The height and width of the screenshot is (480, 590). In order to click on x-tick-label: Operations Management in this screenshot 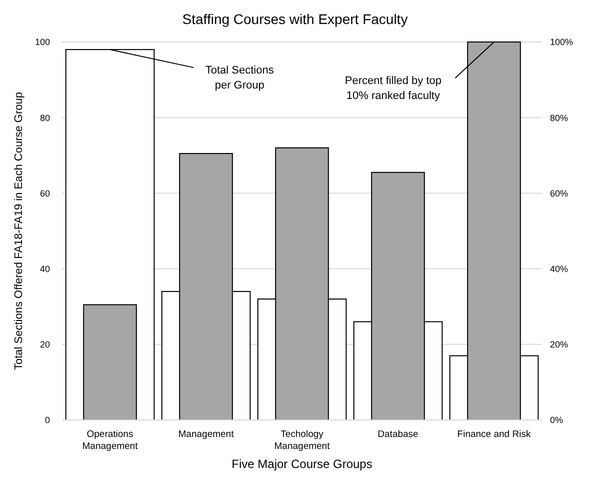, I will do `click(110, 440)`.